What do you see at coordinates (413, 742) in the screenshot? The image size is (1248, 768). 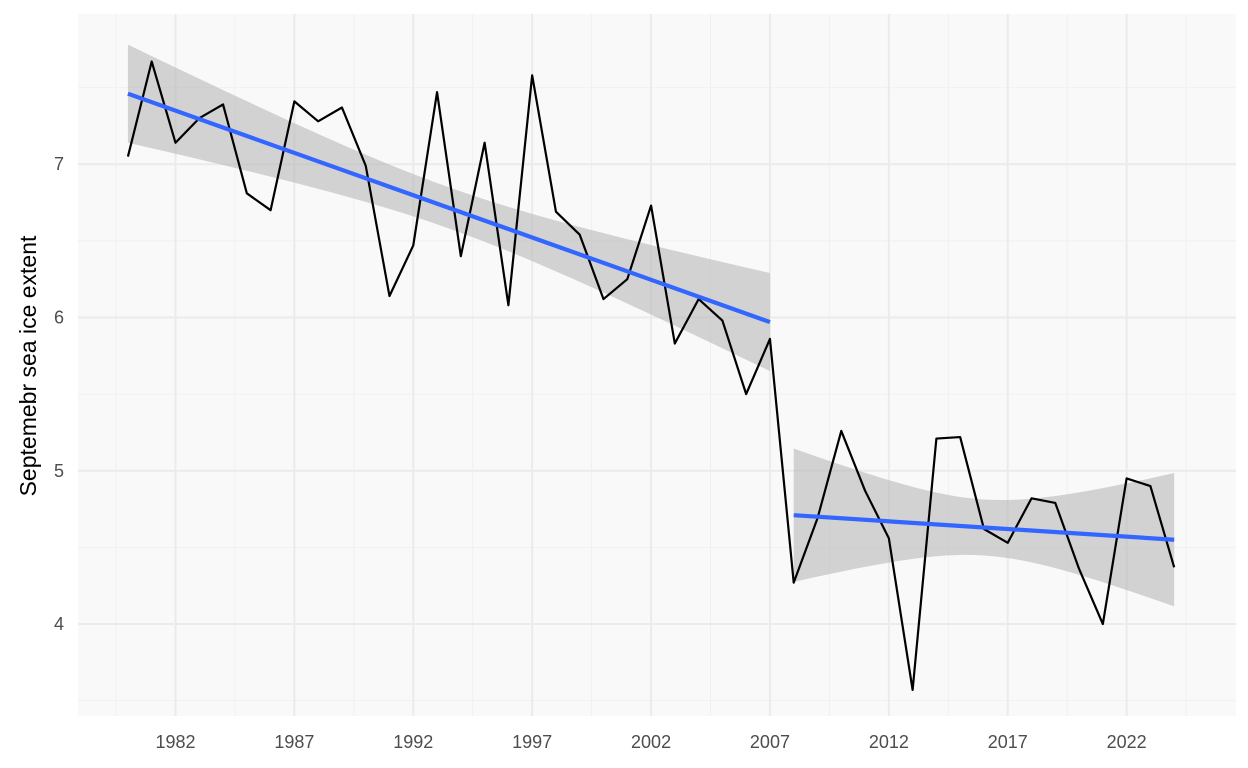 I see `x-tick-label: 1992` at bounding box center [413, 742].